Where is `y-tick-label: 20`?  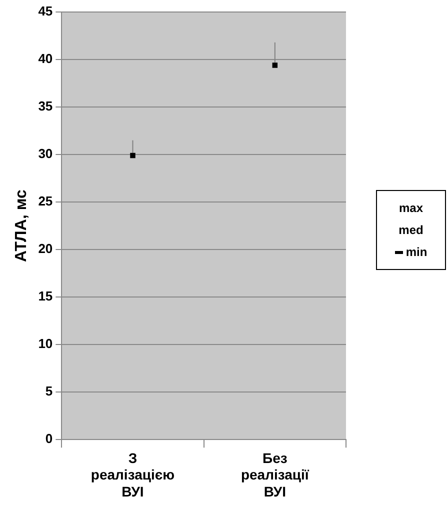
y-tick-label: 20 is located at coordinates (45, 248).